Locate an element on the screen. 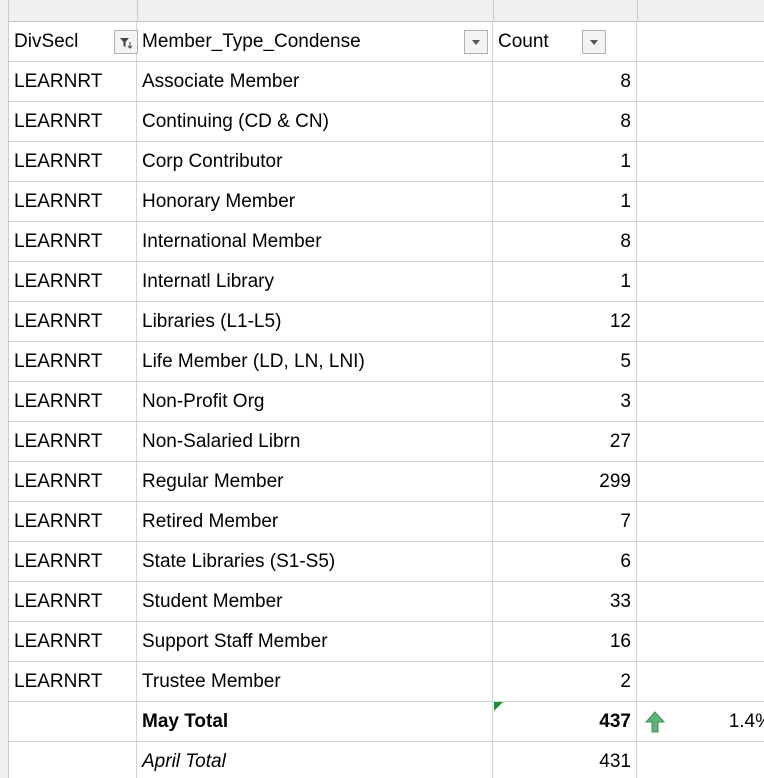 The height and width of the screenshot is (778, 764). error-indicator is located at coordinates (498, 706).